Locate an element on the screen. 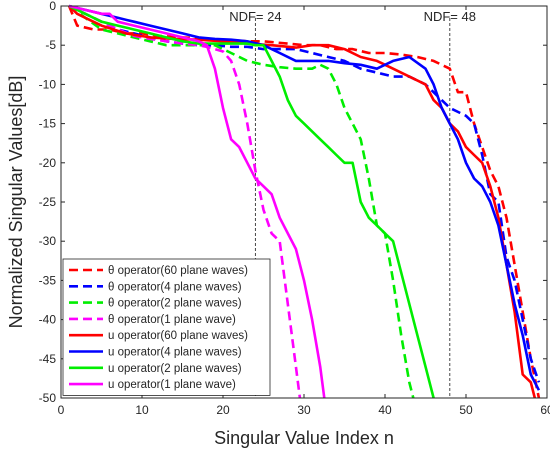  y-tick-label: -15 is located at coordinates (48, 124).